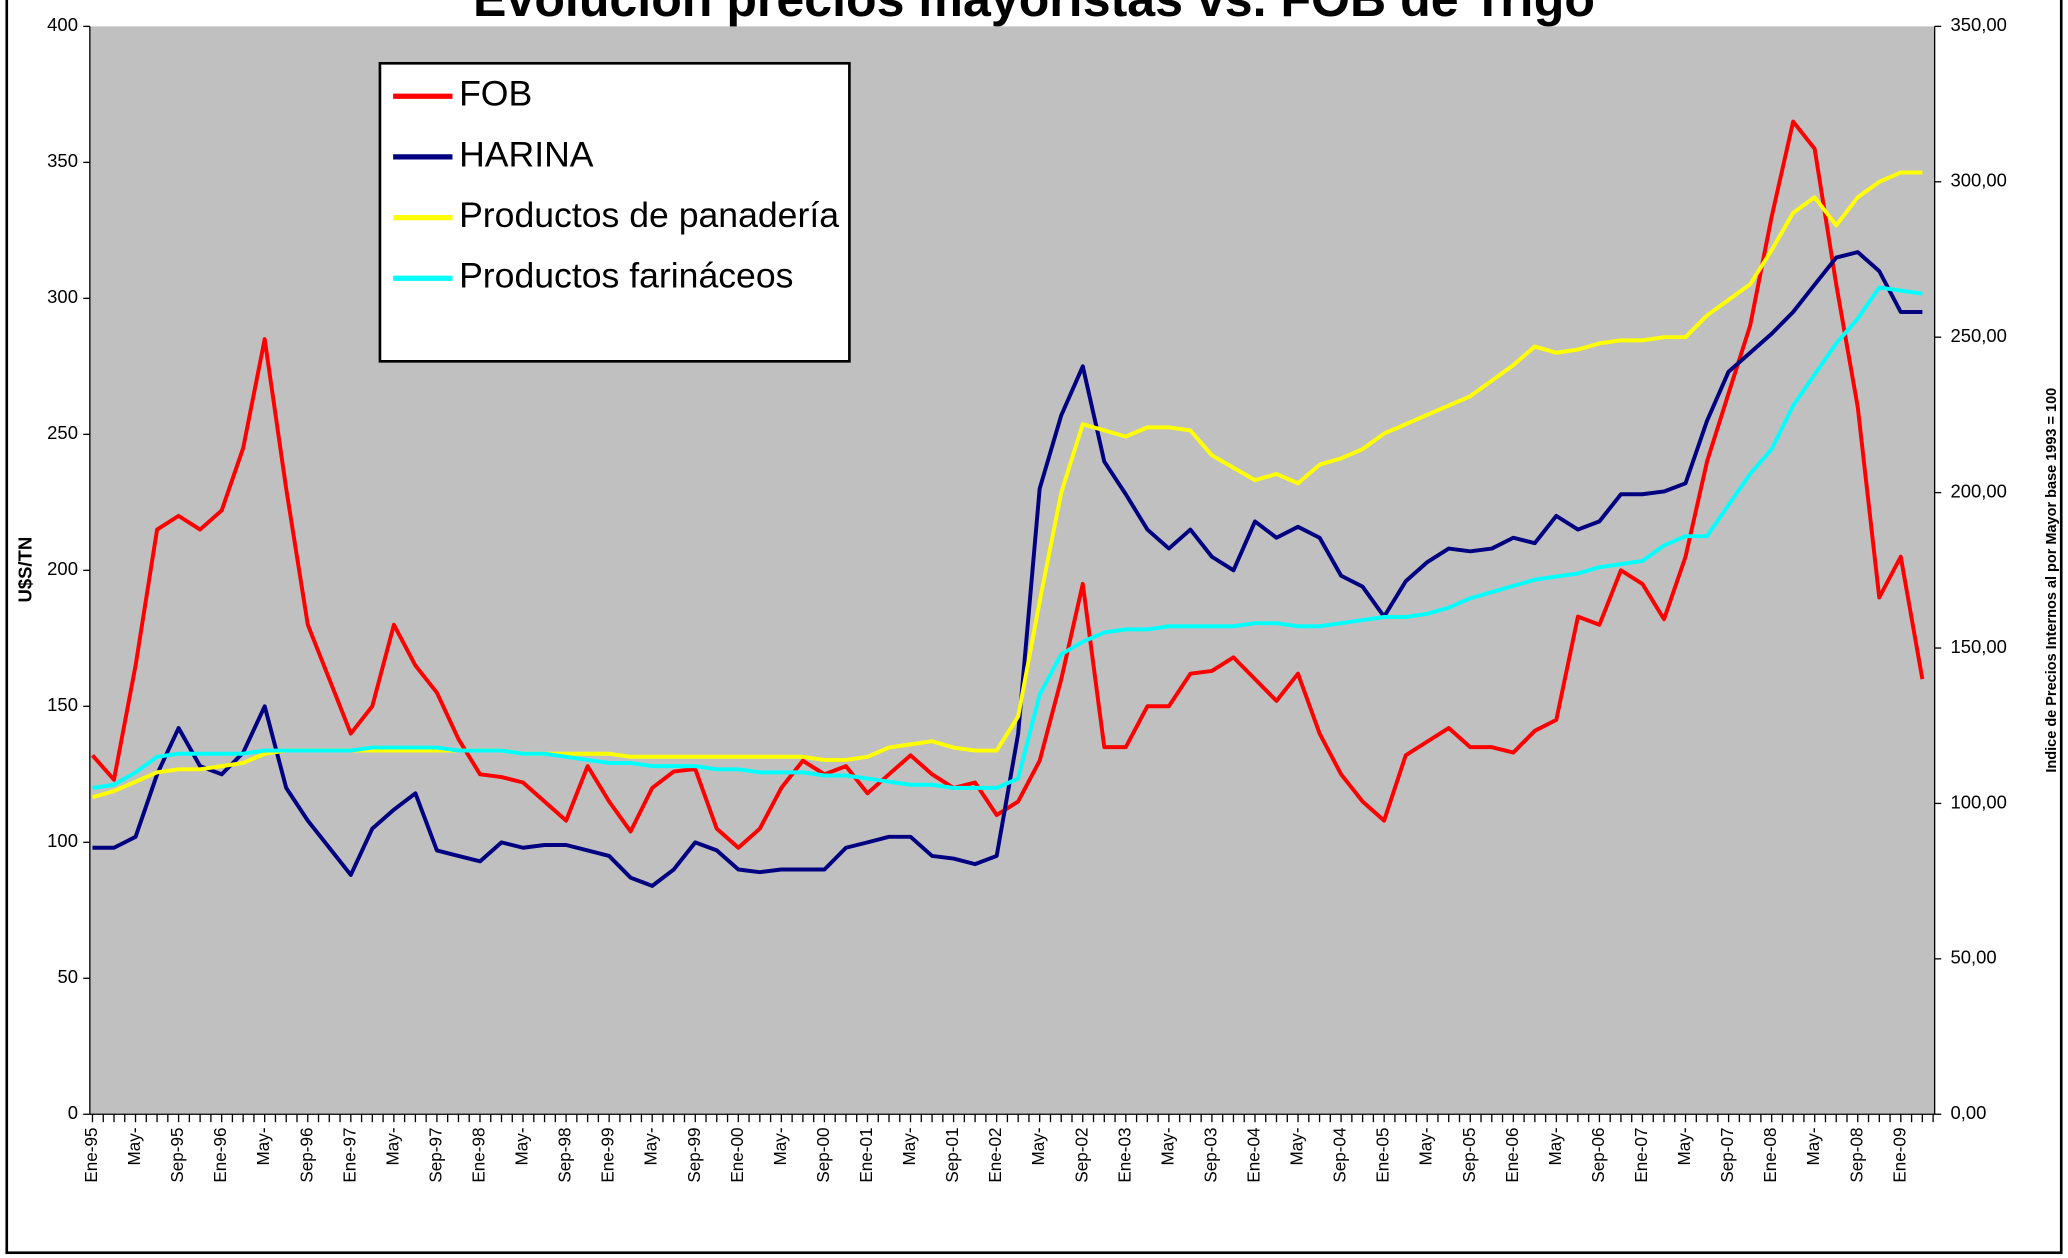 The image size is (2068, 1258). What do you see at coordinates (1973, 957) in the screenshot?
I see `y2-tick-label: 50,00` at bounding box center [1973, 957].